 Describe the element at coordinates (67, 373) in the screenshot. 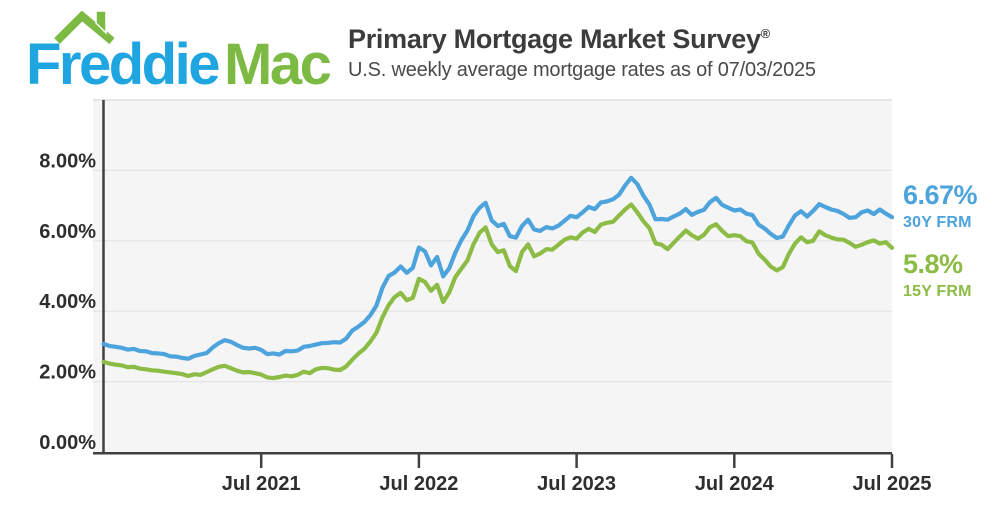

I see `y-axis-label-2.00%: 2.00%` at that location.